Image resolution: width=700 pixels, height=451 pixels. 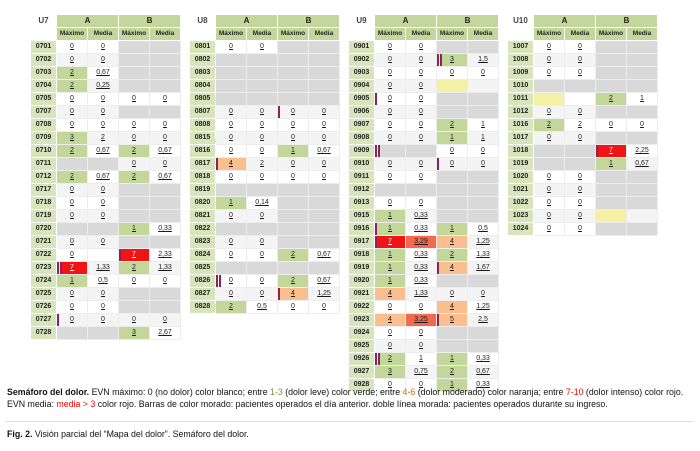 What do you see at coordinates (421, 216) in the screenshot?
I see `evn-media-cell: 0,33` at bounding box center [421, 216].